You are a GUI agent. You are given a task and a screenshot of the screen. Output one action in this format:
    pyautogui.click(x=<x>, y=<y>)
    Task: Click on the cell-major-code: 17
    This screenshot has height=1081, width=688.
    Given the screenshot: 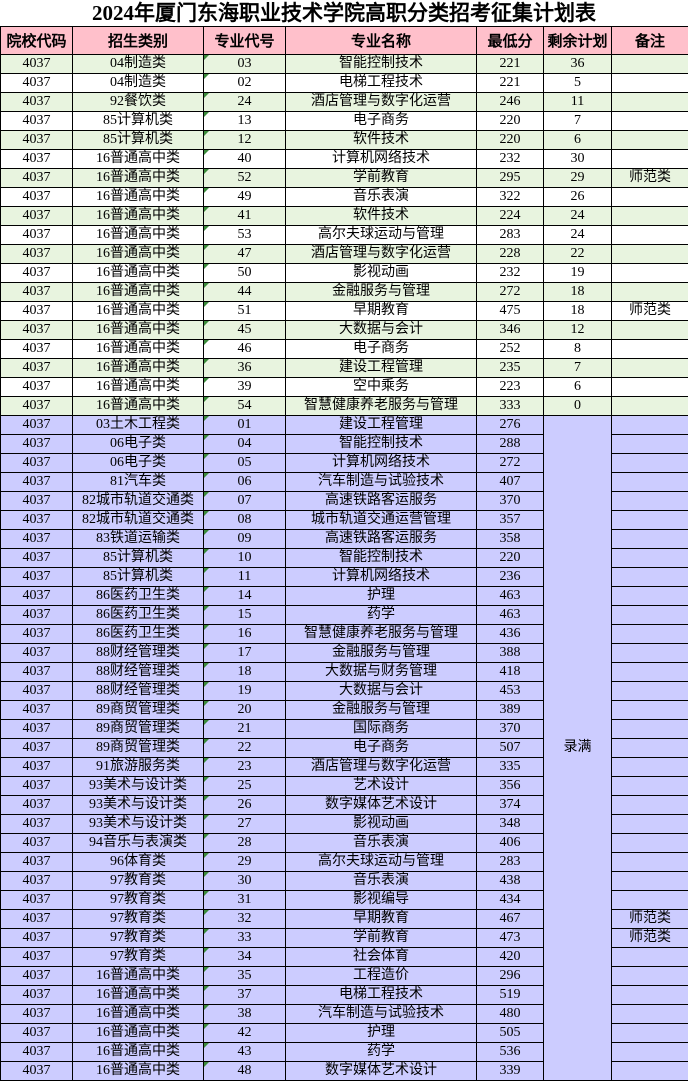 What is the action you would take?
    pyautogui.click(x=245, y=653)
    